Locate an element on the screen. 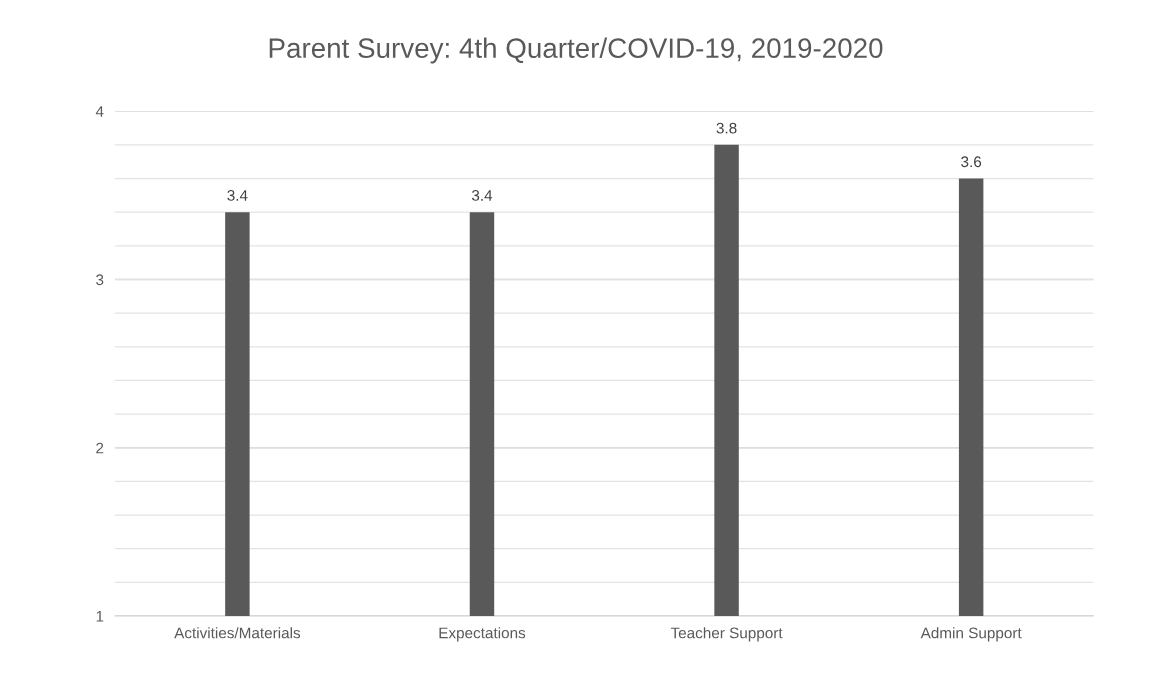 This screenshot has width=1151, height=674. data-label: 3.6 is located at coordinates (971, 162).